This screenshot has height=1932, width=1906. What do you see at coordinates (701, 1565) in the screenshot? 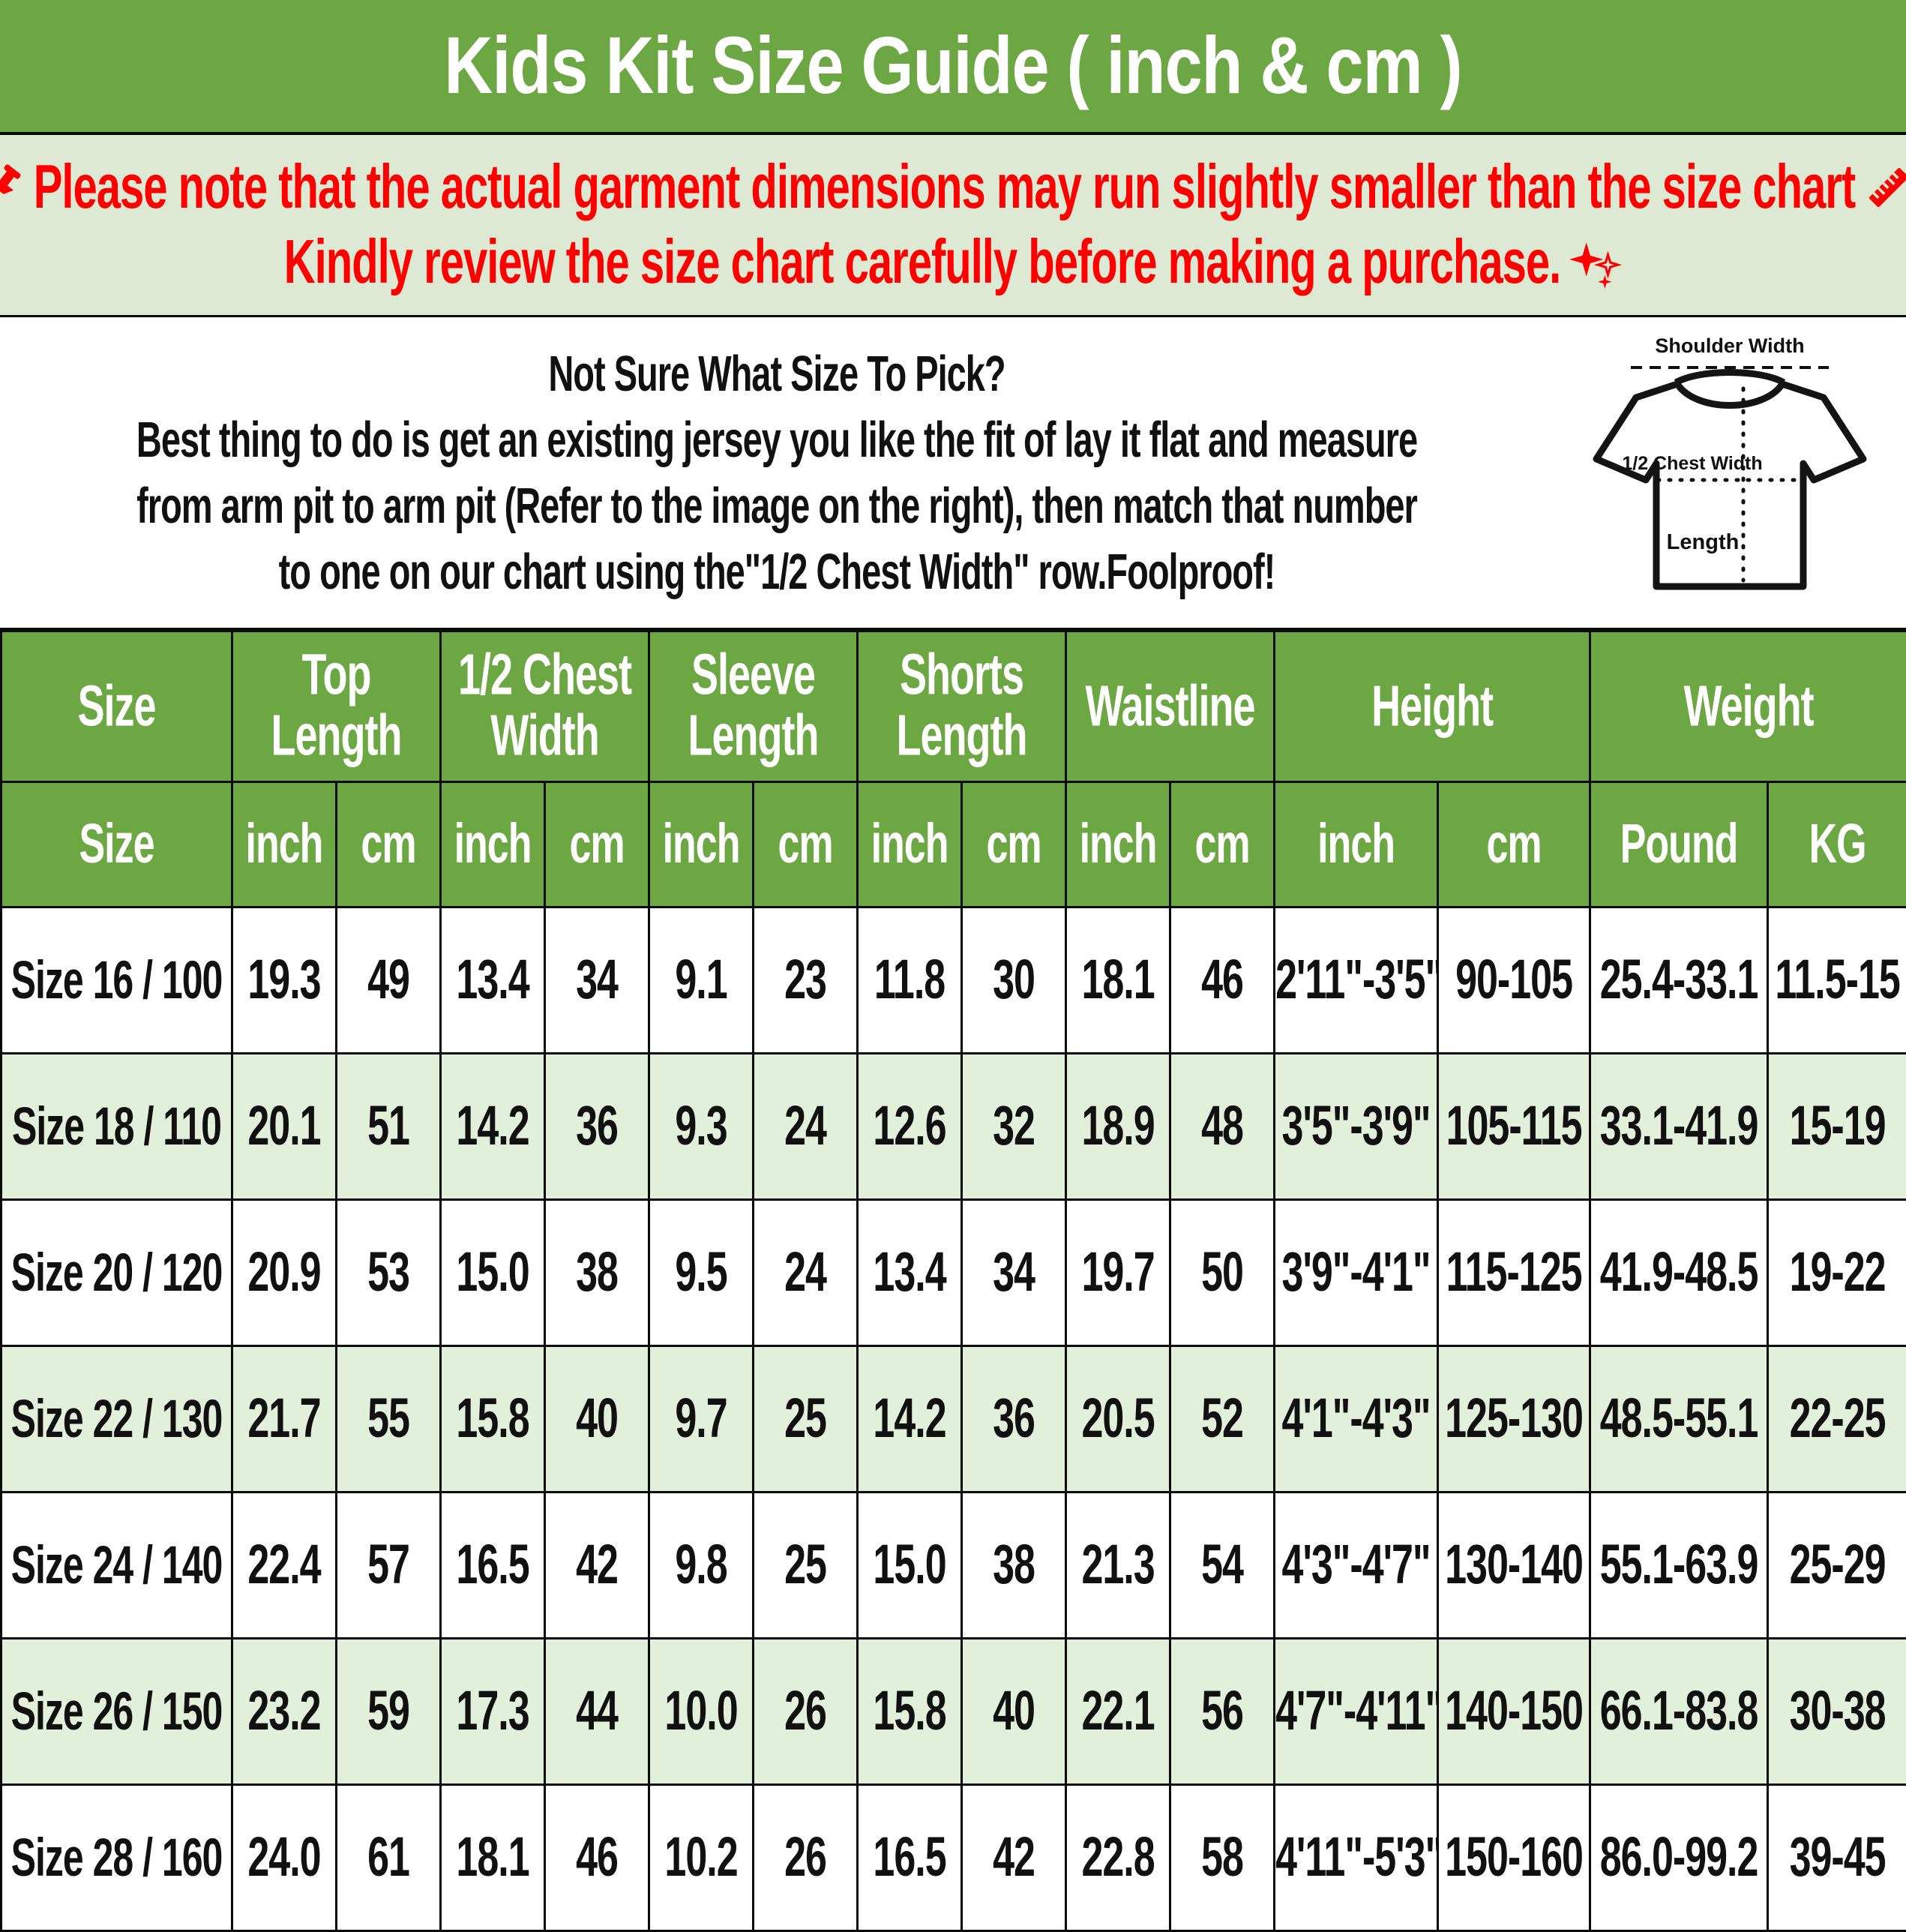
I see `table-cell: 9.8` at bounding box center [701, 1565].